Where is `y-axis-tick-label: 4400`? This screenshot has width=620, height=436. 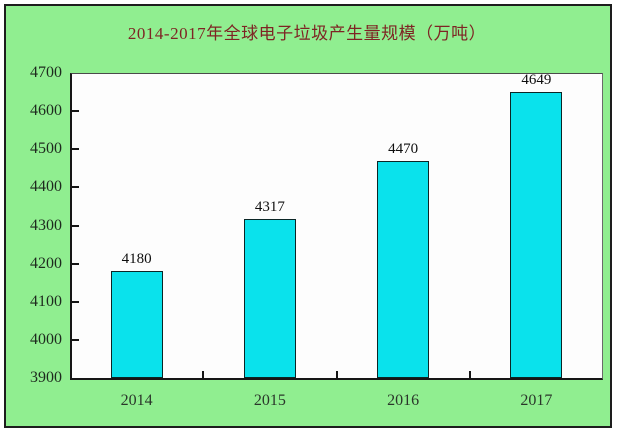
y-axis-tick-label: 4400 is located at coordinates (46, 187).